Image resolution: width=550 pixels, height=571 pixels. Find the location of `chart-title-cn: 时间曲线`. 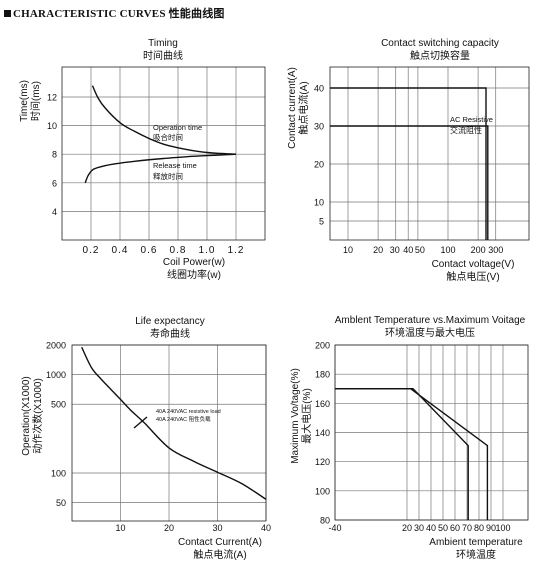

chart-title-cn: 时间曲线 is located at coordinates (163, 55).